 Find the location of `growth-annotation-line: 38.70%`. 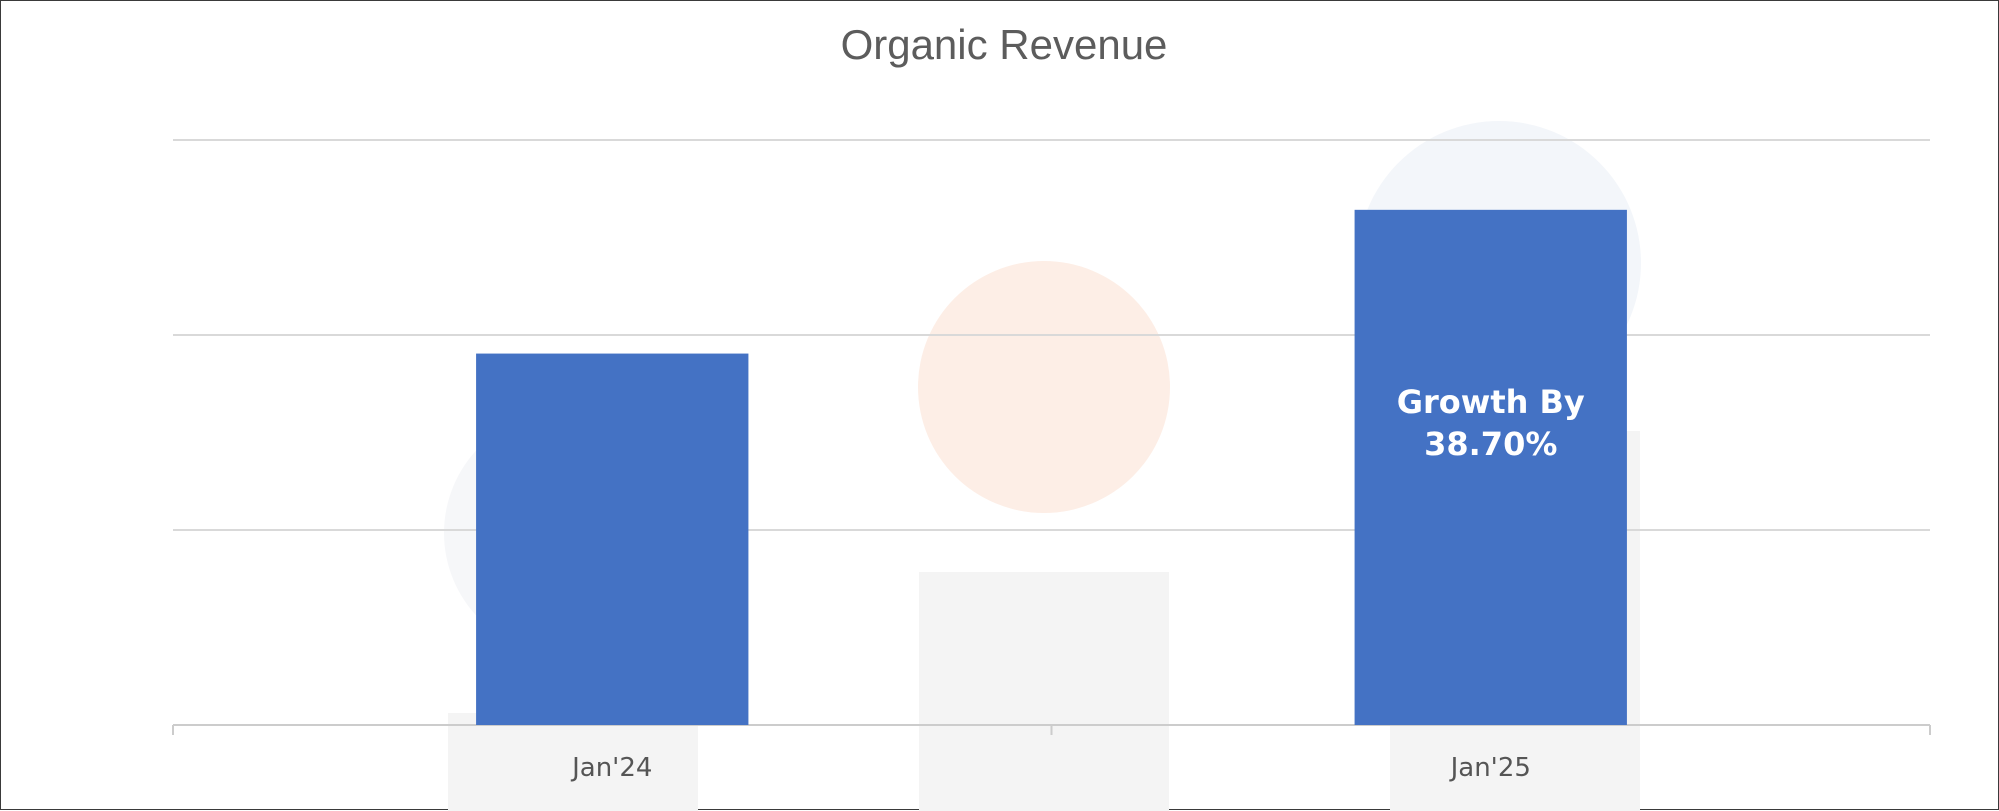

growth-annotation-line: 38.70% is located at coordinates (1490, 444).